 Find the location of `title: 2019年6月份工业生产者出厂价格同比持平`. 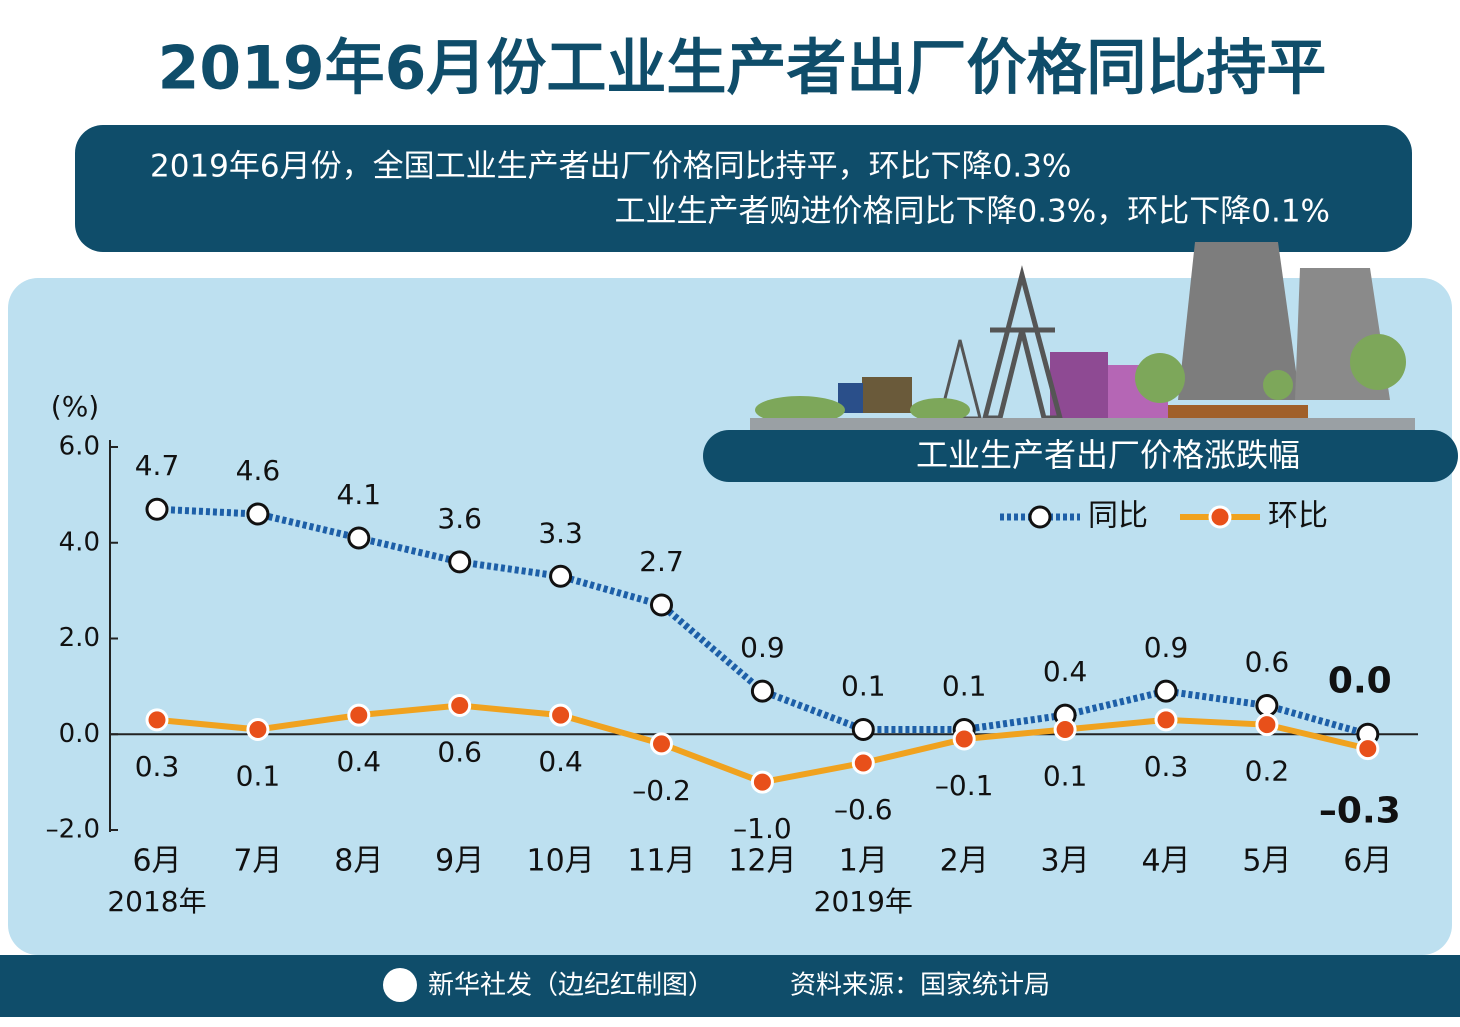

title: 2019年6月份工业生产者出厂价格同比持平 is located at coordinates (742, 69).